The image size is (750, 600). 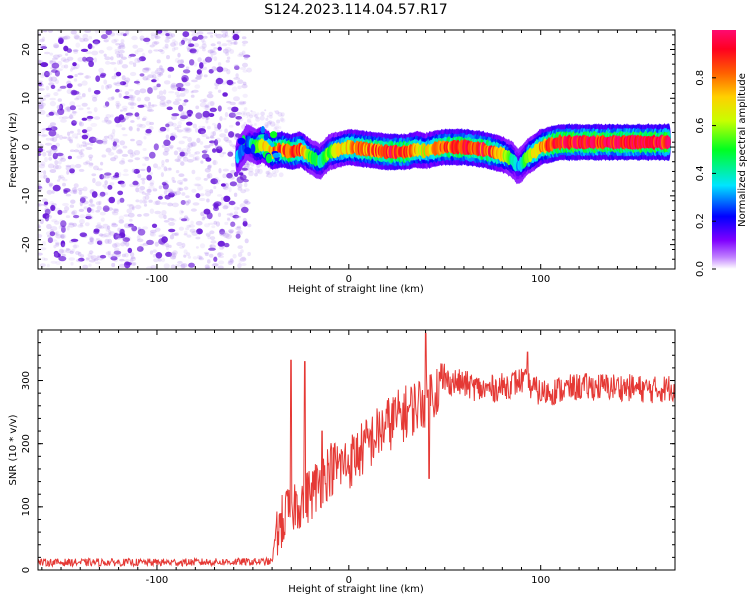 What do you see at coordinates (157, 580) in the screenshot?
I see `x-tick-label: -100` at bounding box center [157, 580].